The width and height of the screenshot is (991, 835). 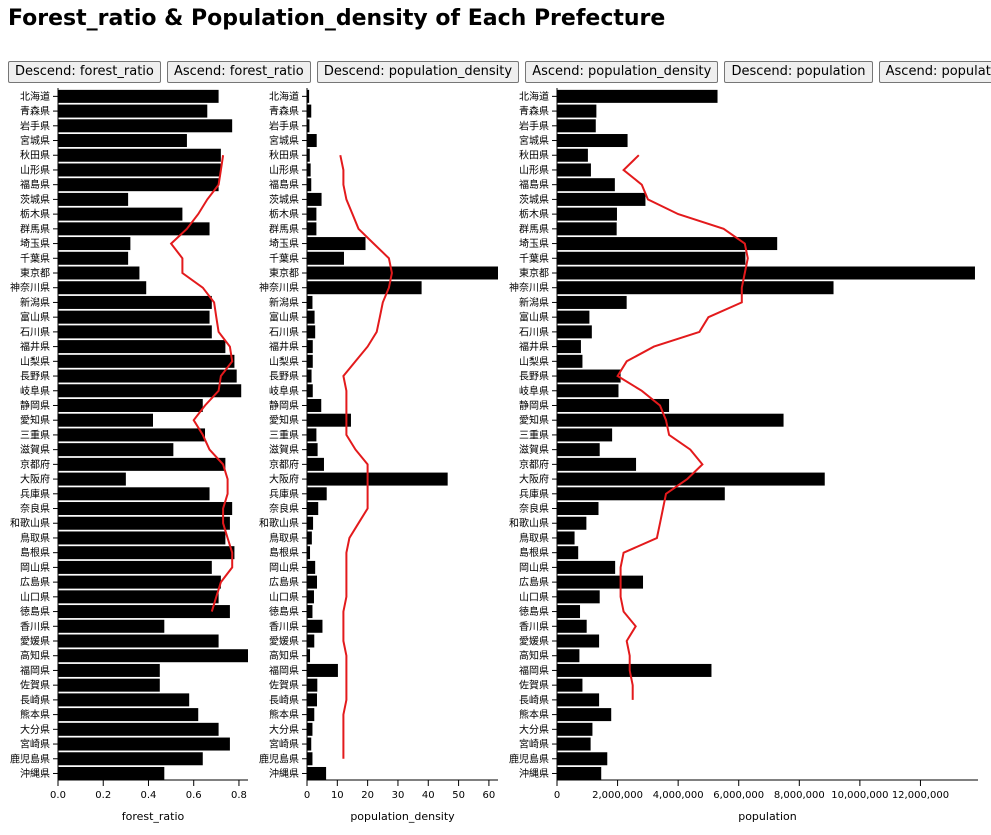 What do you see at coordinates (284, 744) in the screenshot?
I see `y-tick-label: 宮崎県` at bounding box center [284, 744].